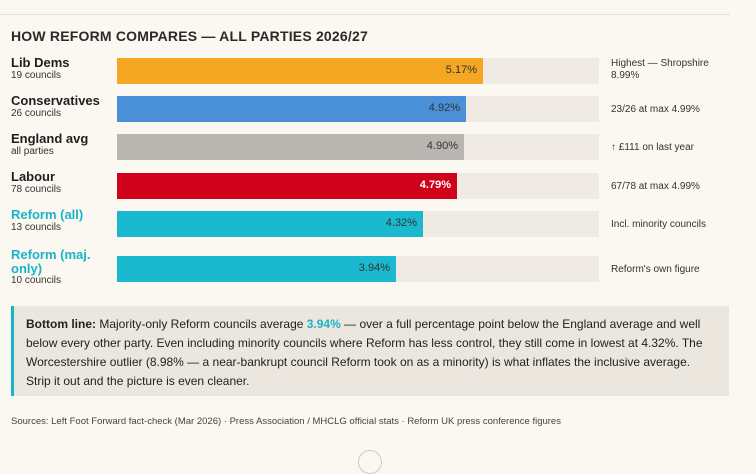 This screenshot has width=756, height=474. I want to click on series-name: Reform (all), so click(47, 214).